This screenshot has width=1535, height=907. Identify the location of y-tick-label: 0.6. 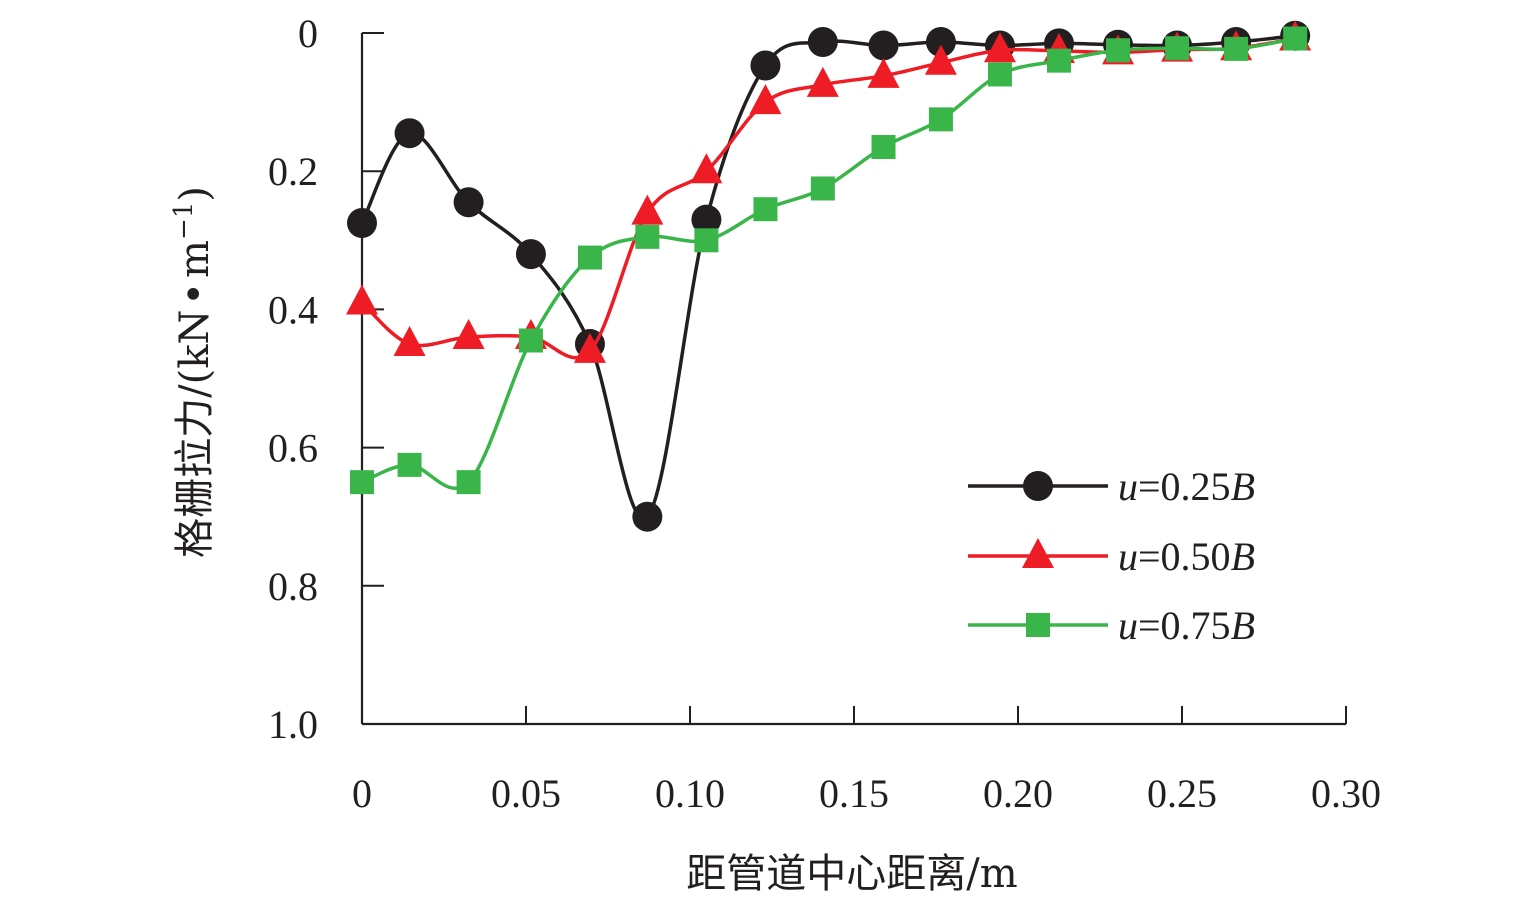
(293, 448).